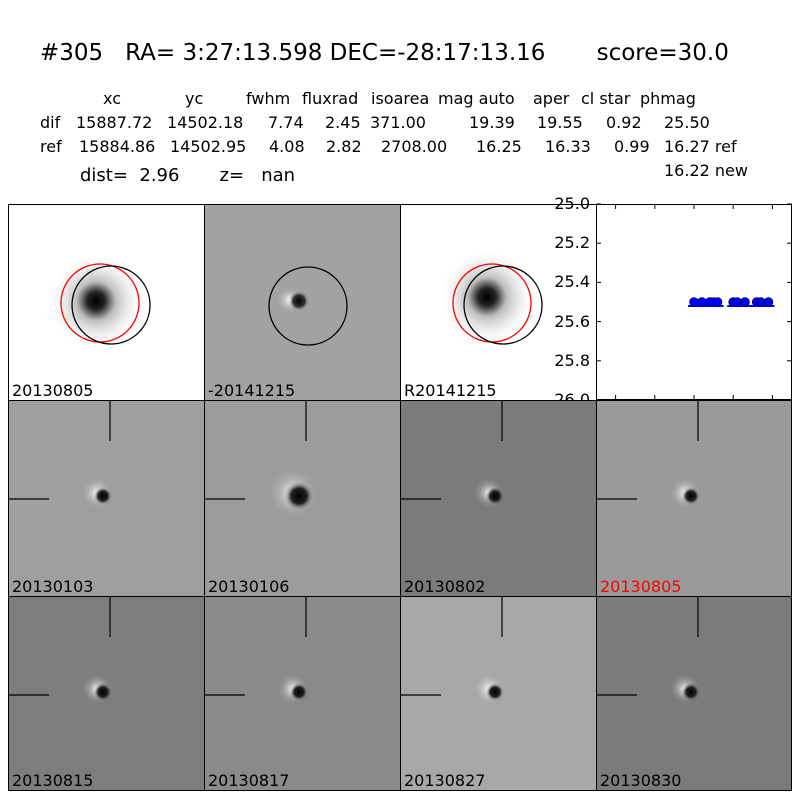 The height and width of the screenshot is (800, 800). I want to click on stamp-panel: 20130827, so click(498, 693).